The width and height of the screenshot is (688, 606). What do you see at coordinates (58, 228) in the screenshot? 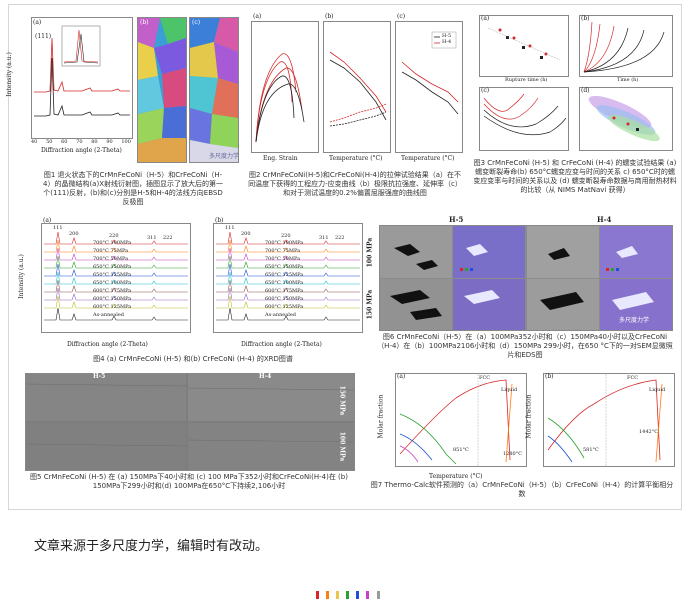
I see `fig4-peak-111-a: 111` at bounding box center [58, 228].